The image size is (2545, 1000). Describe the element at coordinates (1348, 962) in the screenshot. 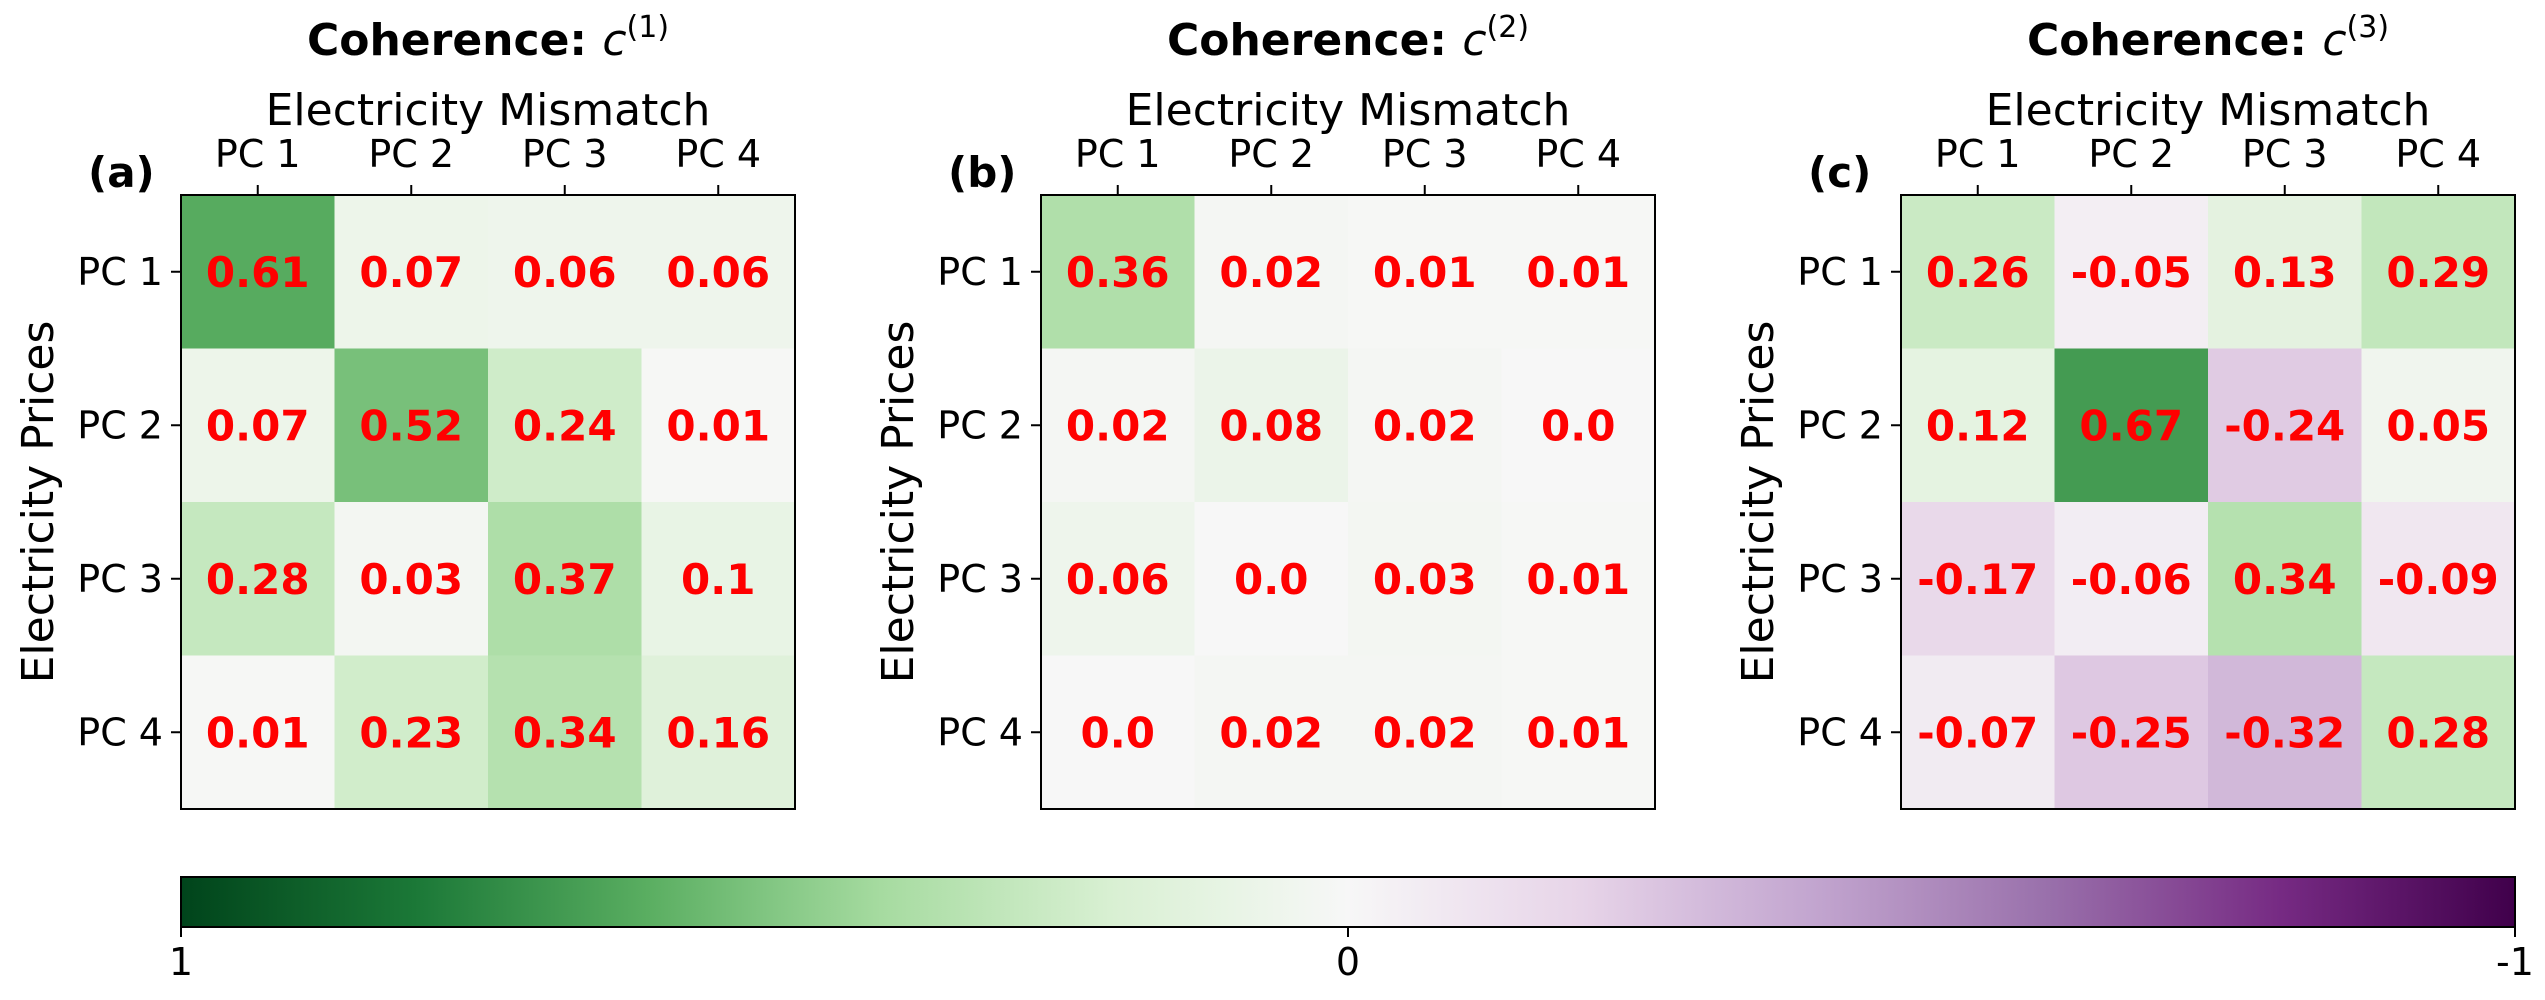

I see `colorbar-tick-label: 0` at that location.